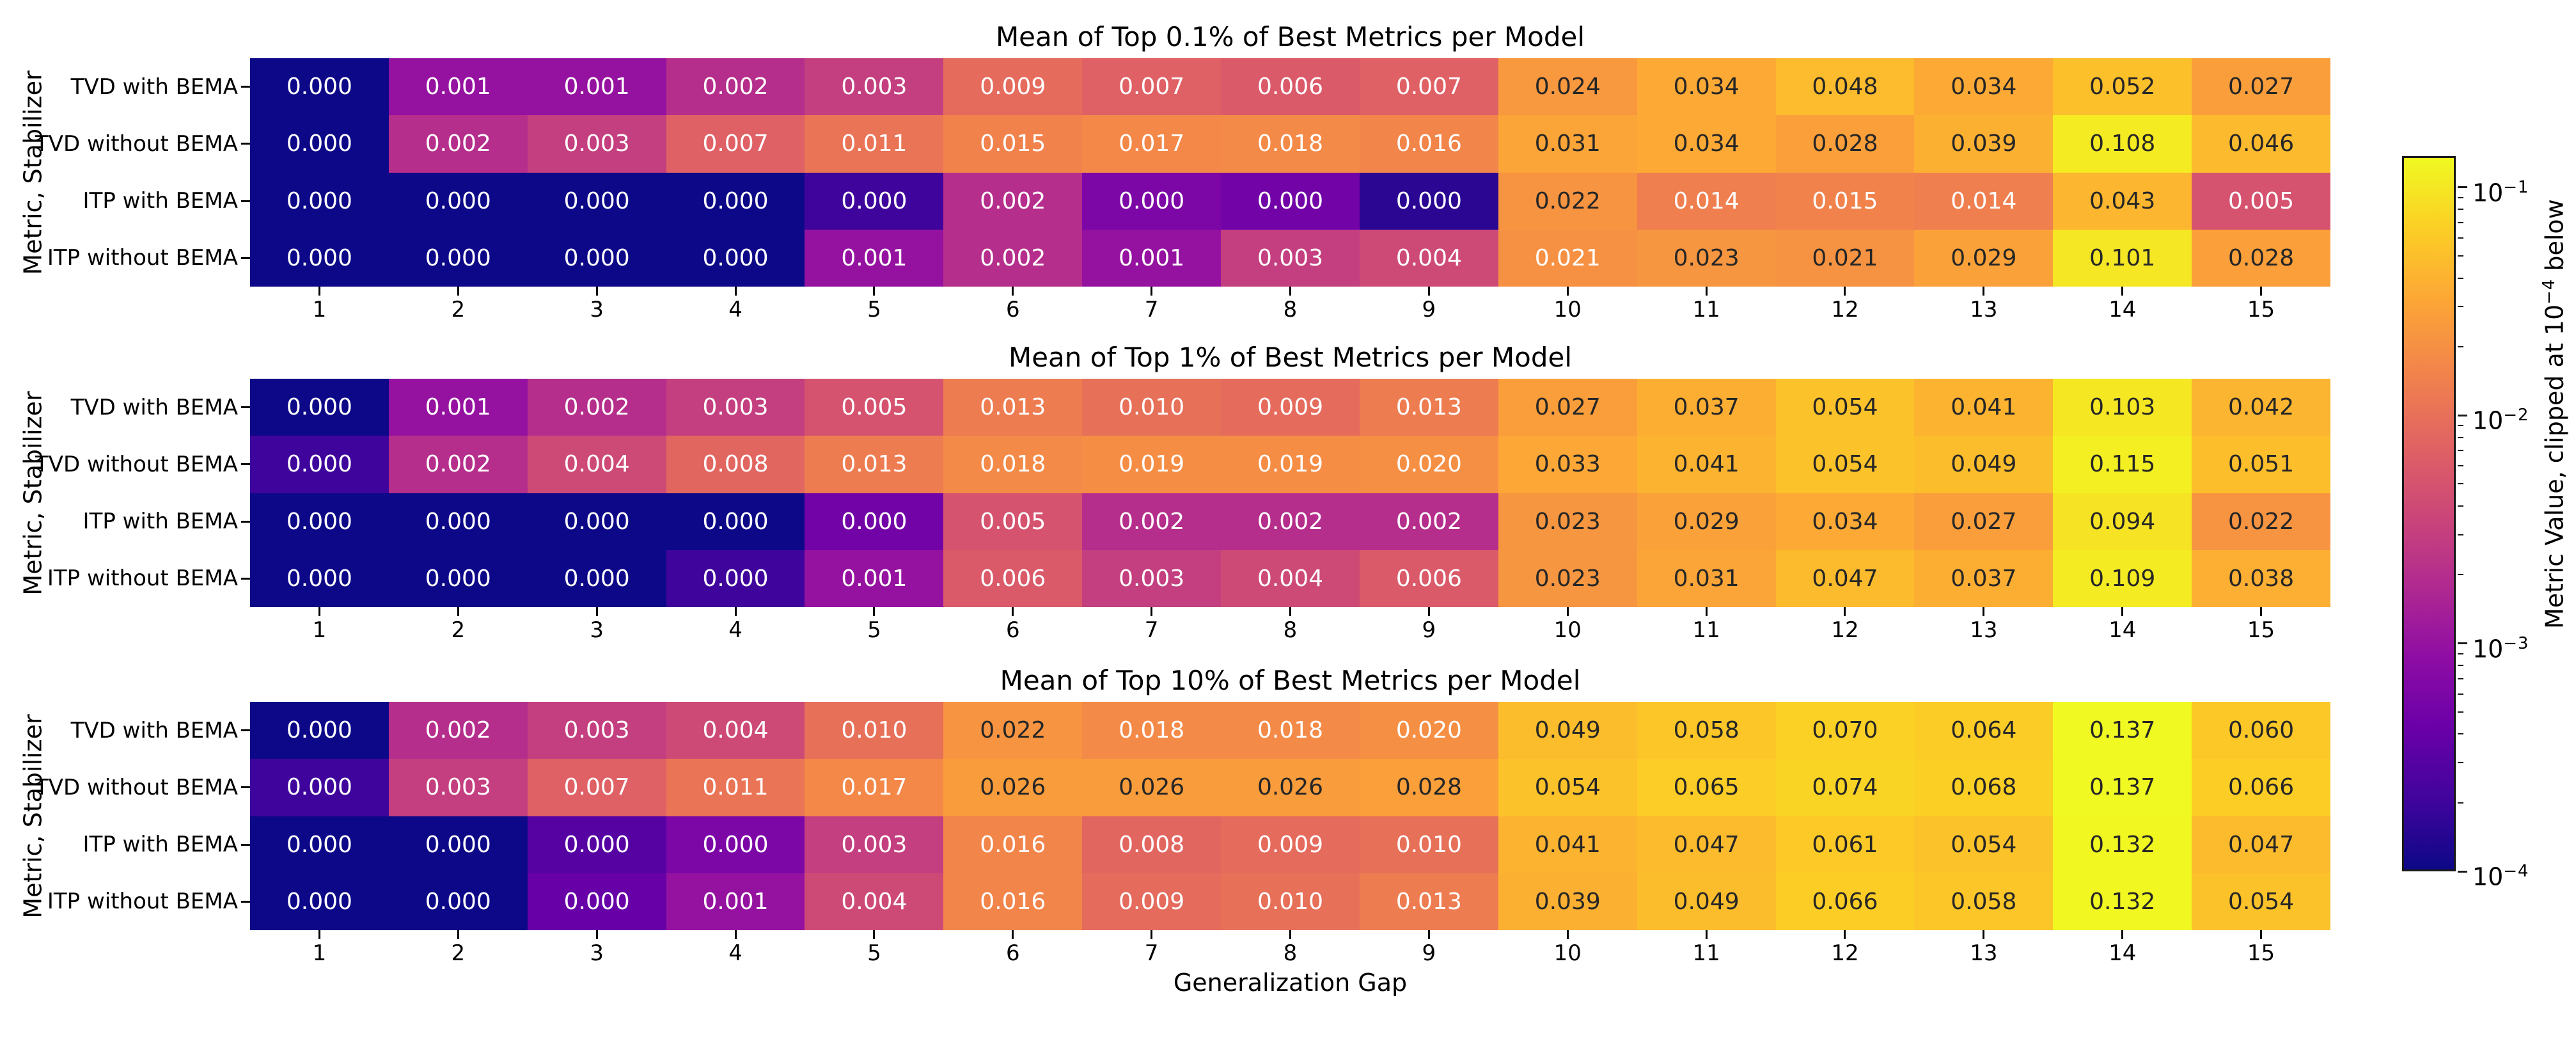  I want to click on heatmap-cell: 0.061, so click(1845, 844).